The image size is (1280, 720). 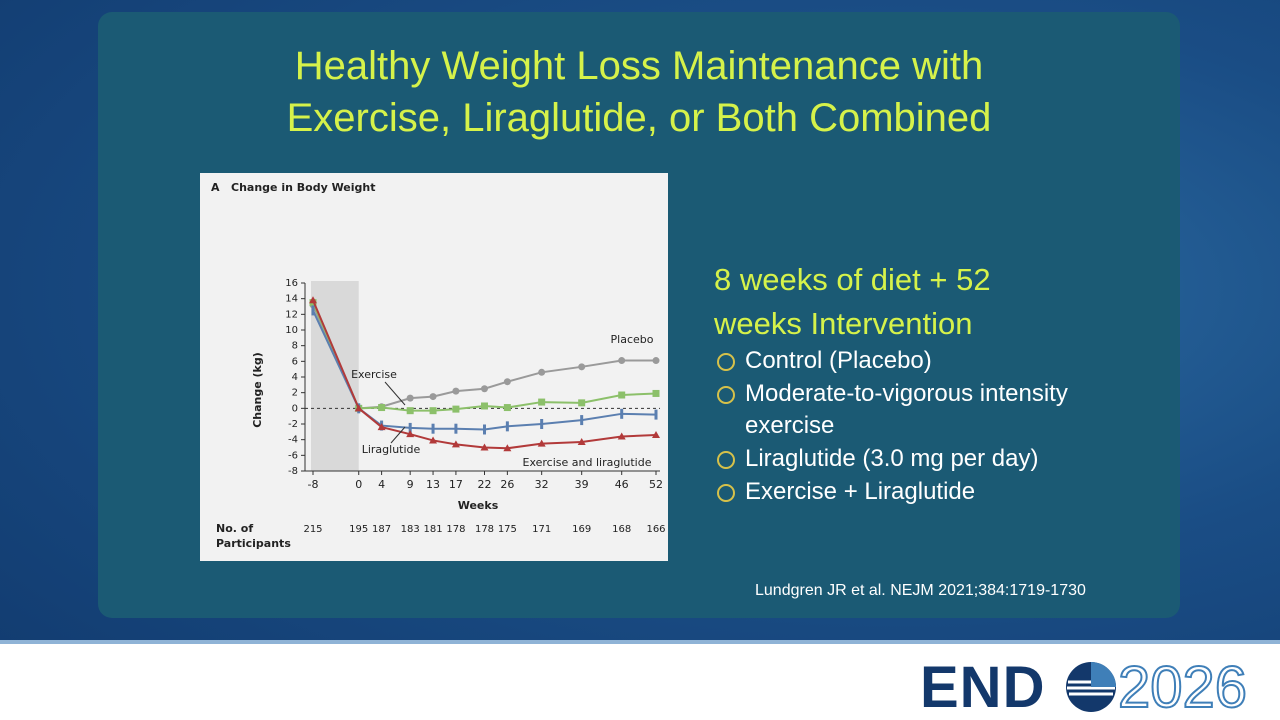 What do you see at coordinates (410, 529) in the screenshot?
I see `participants-count: 183` at bounding box center [410, 529].